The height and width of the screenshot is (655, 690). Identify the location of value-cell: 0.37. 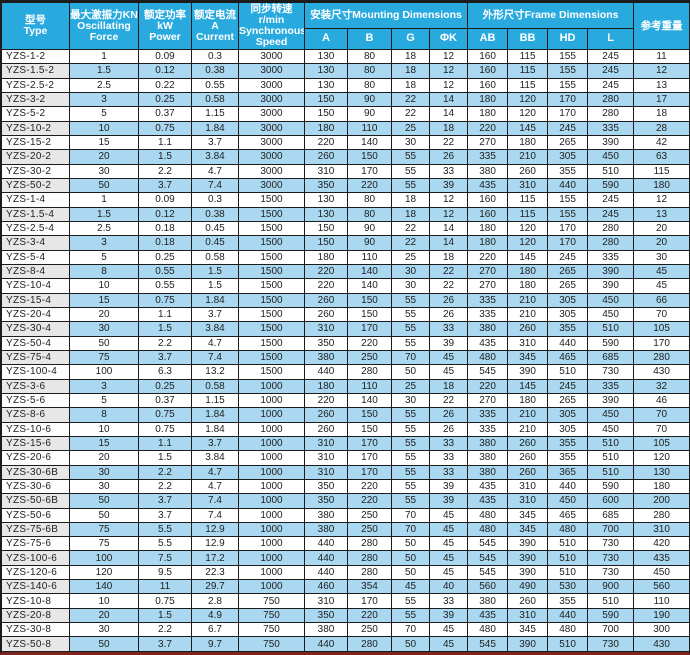
(165, 400).